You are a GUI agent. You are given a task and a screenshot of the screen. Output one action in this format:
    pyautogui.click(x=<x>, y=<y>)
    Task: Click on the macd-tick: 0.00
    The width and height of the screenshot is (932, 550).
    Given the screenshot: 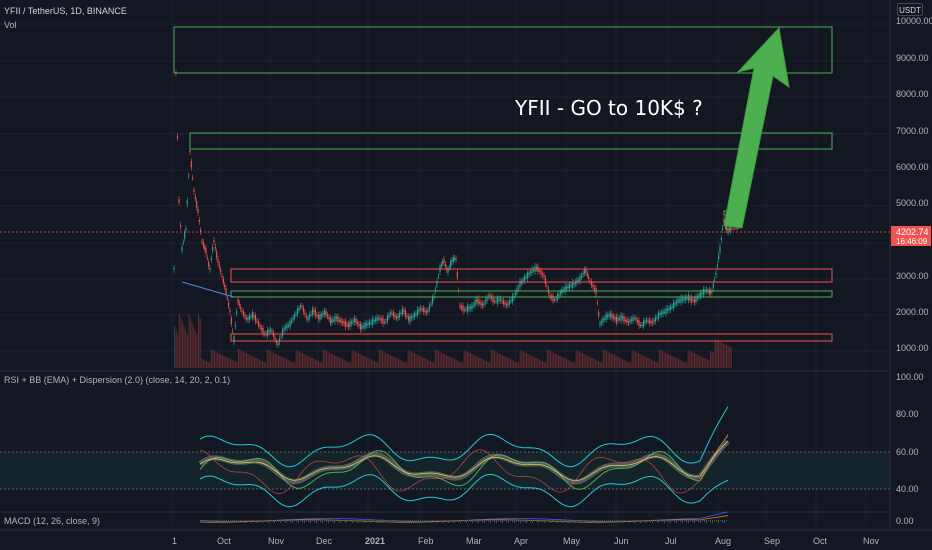 What is the action you would take?
    pyautogui.click(x=905, y=521)
    